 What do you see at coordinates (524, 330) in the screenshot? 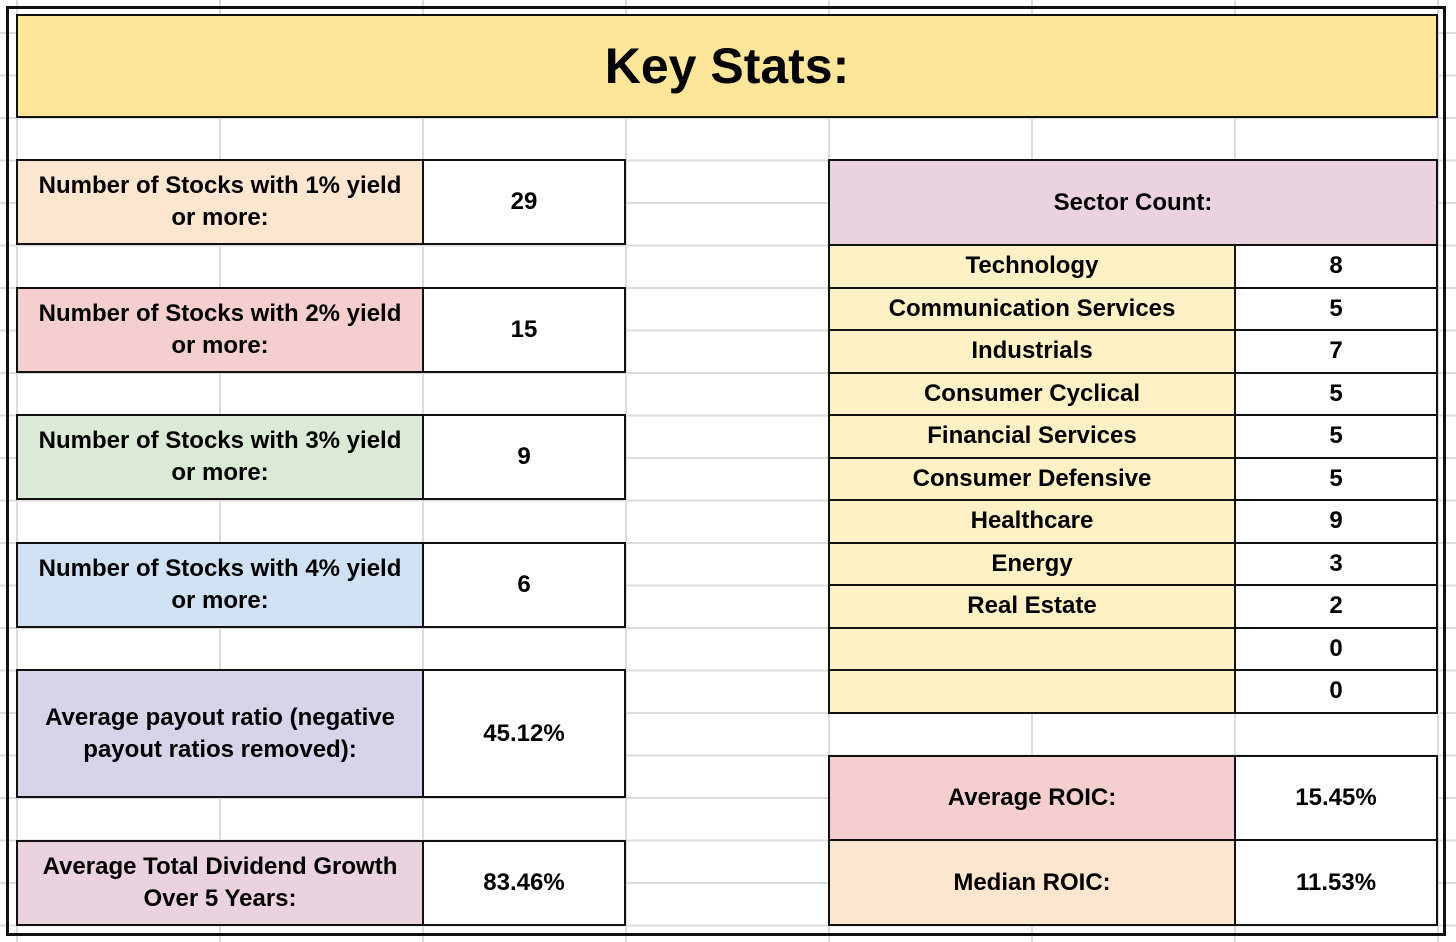
I see `stat-value-yield-2pct: 15` at bounding box center [524, 330].